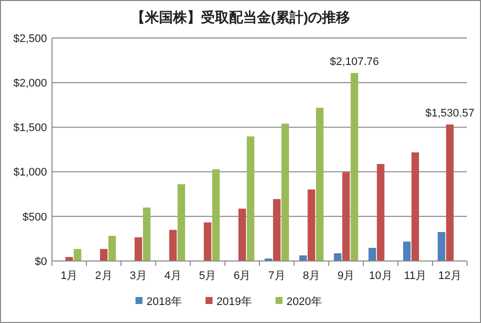 This screenshot has height=323, width=481. What do you see at coordinates (450, 276) in the screenshot?
I see `x-tick-label: 12月` at bounding box center [450, 276].